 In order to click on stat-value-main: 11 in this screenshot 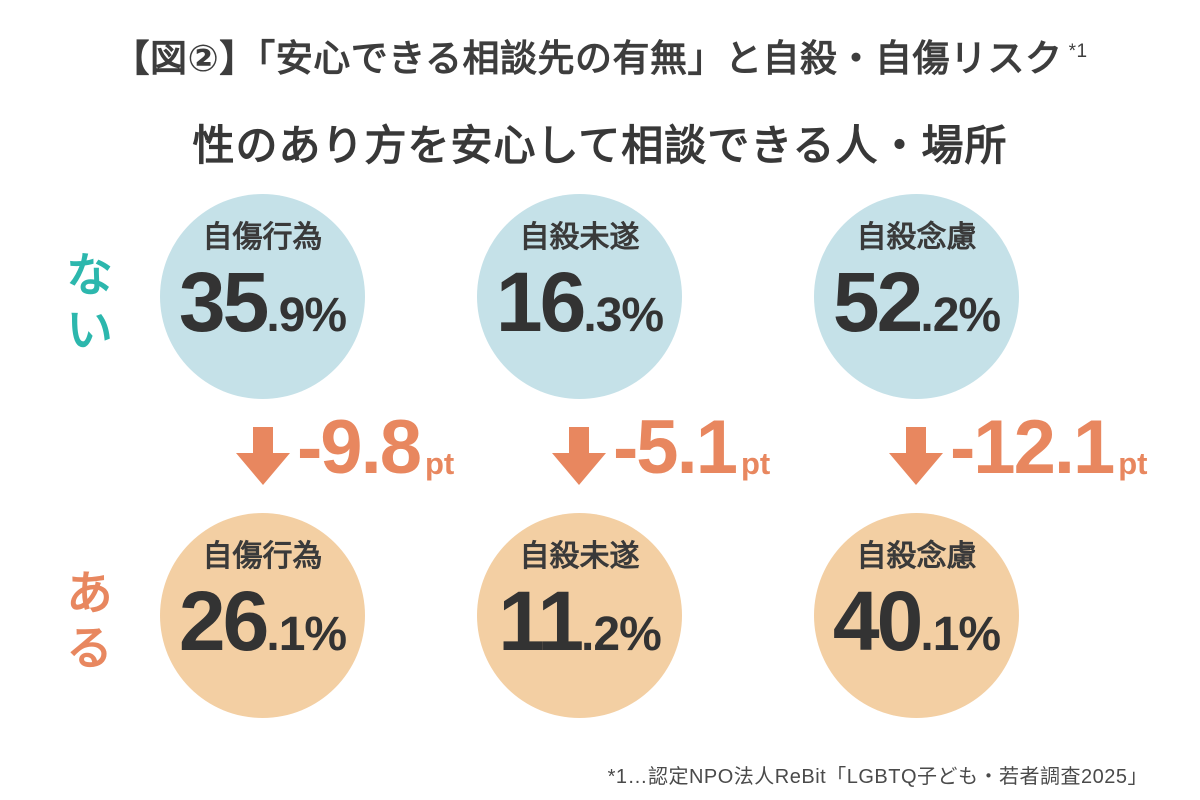, I will do `click(541, 621)`.